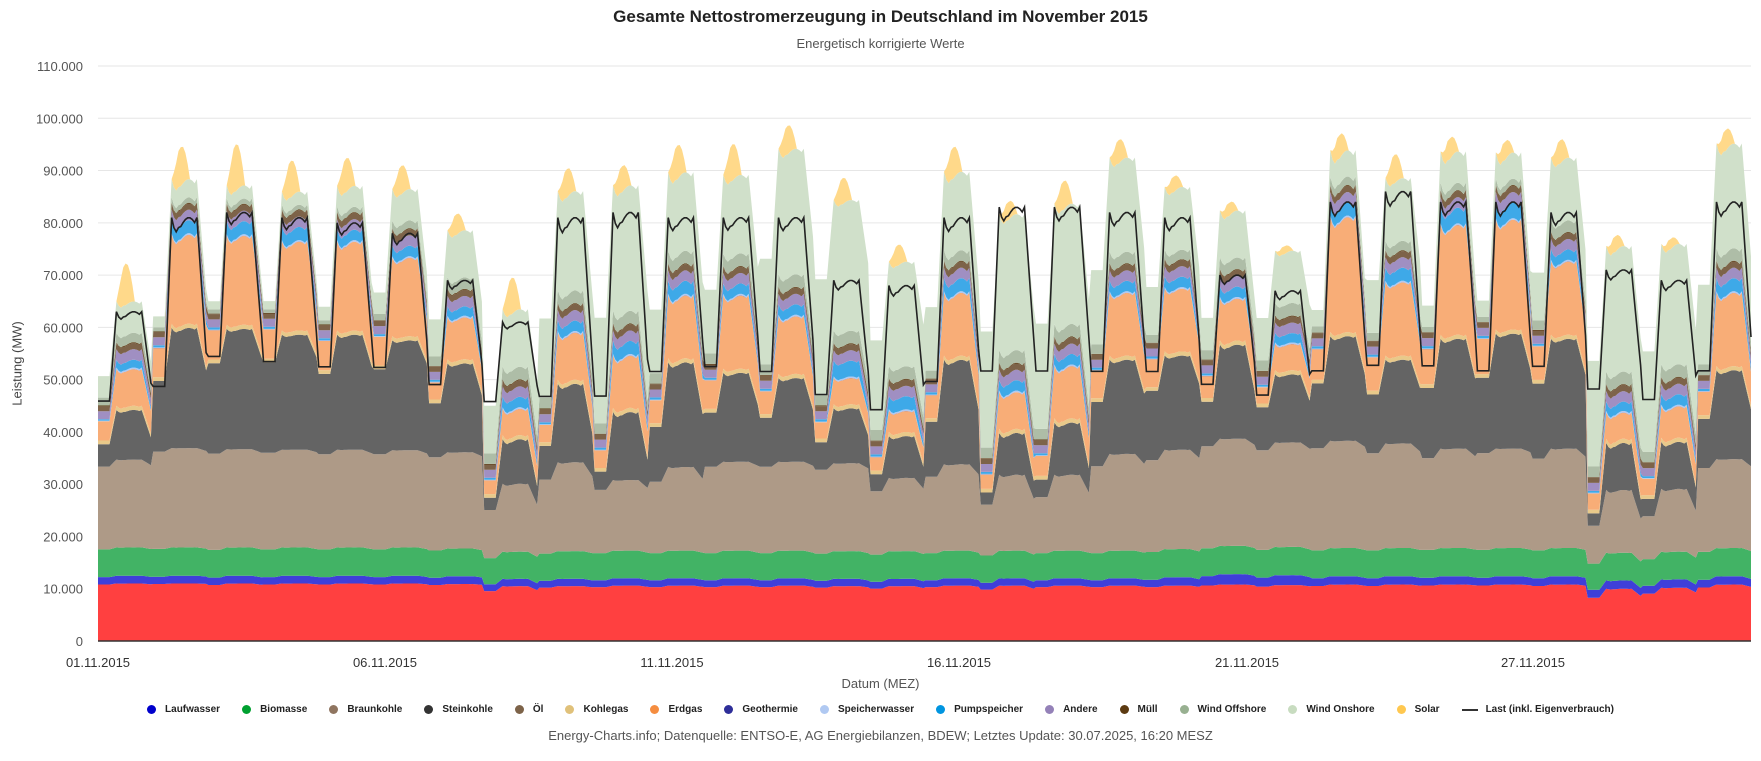  I want to click on legend-item: Müll, so click(1138, 709).